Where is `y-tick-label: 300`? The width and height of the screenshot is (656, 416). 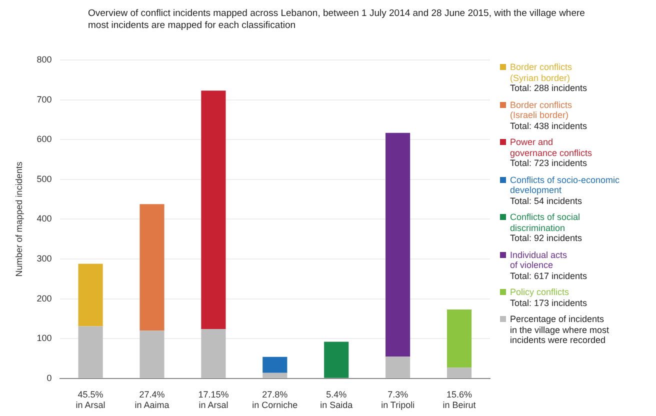 y-tick-label: 300 is located at coordinates (44, 258).